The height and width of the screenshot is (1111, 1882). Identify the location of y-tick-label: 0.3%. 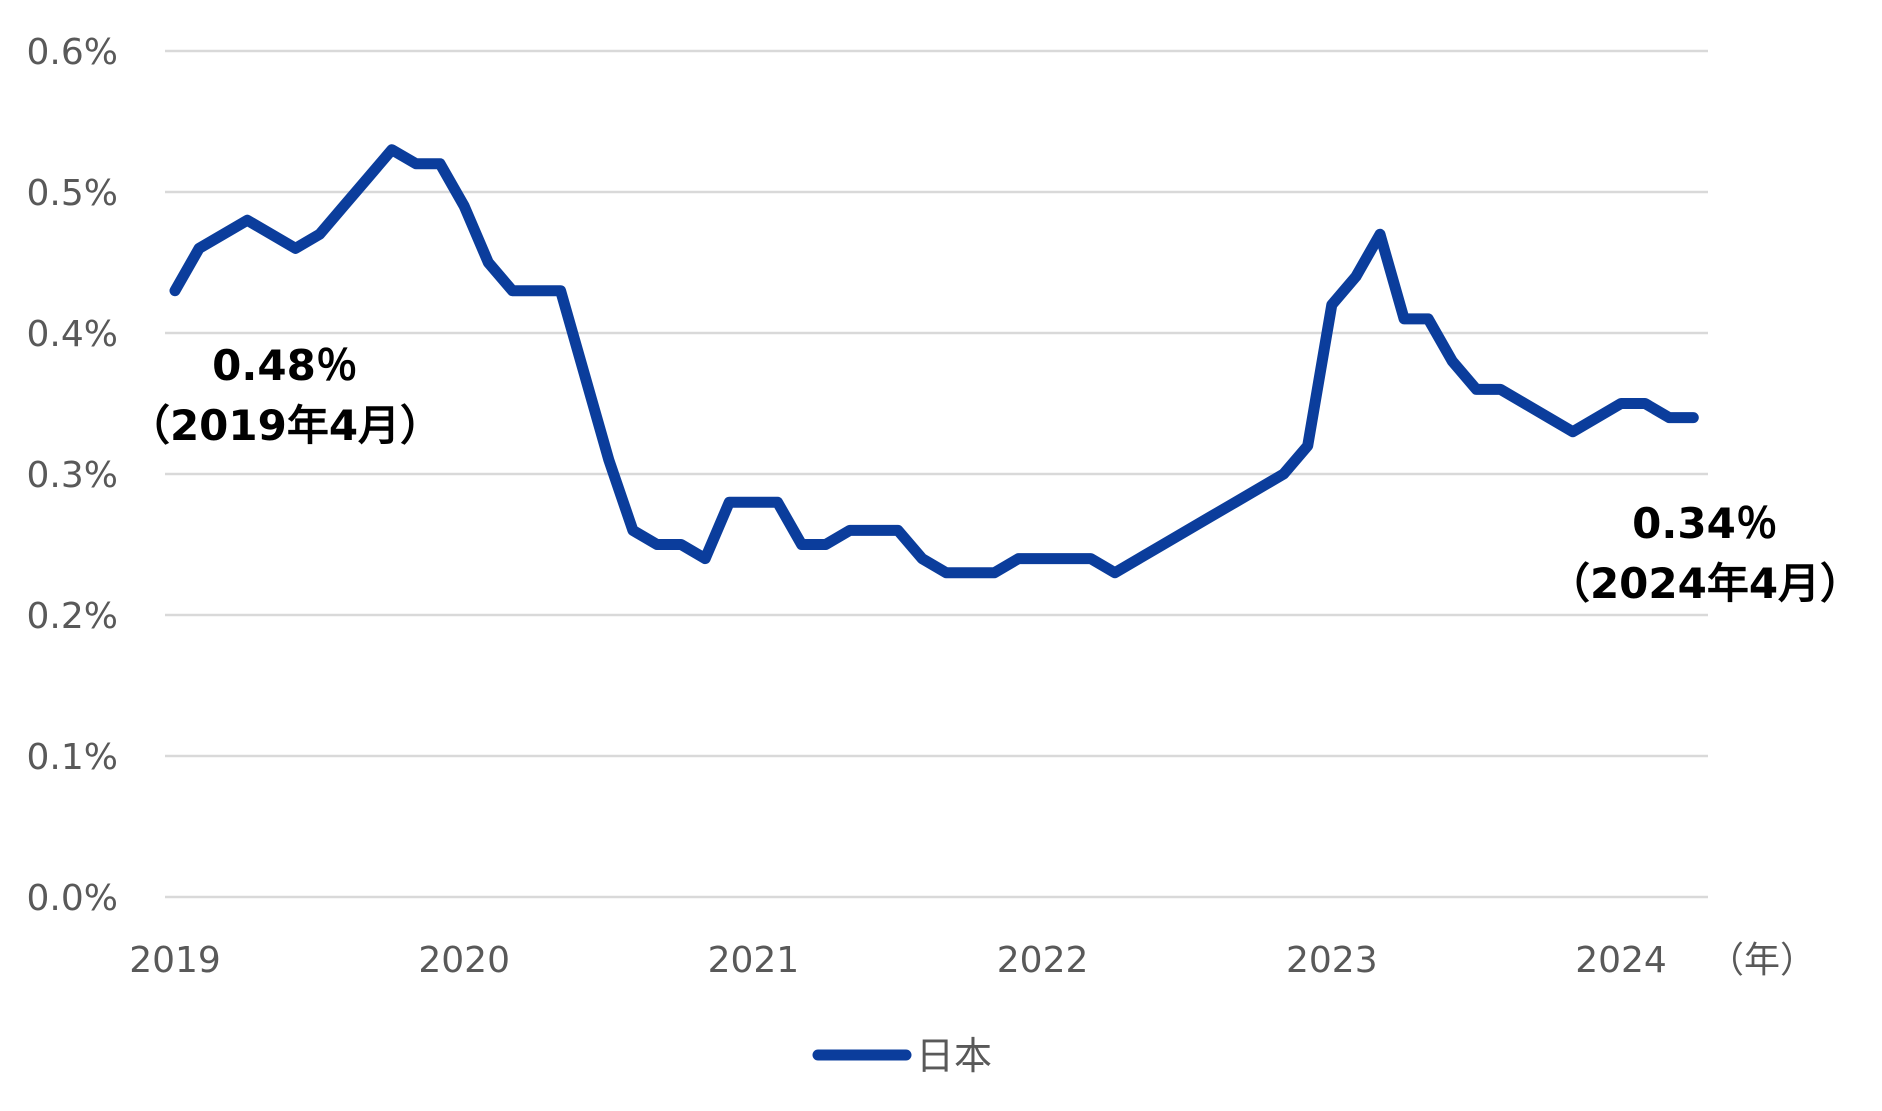
(72, 475).